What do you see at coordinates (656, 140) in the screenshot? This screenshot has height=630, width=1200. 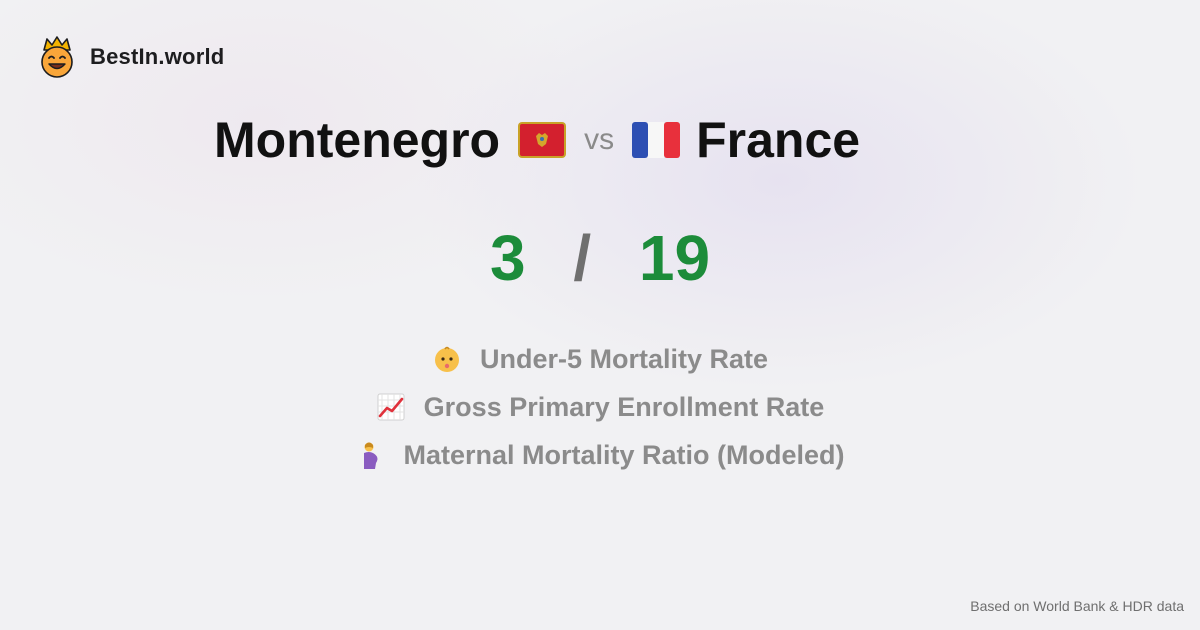 I see `france-flag-icon` at bounding box center [656, 140].